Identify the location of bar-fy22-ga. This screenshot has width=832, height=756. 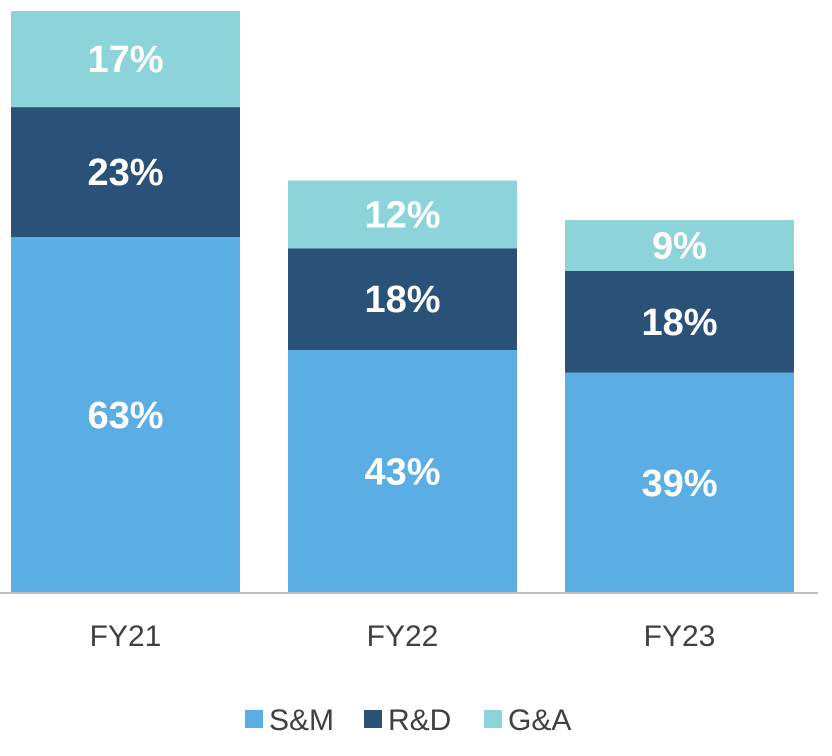
(402, 214).